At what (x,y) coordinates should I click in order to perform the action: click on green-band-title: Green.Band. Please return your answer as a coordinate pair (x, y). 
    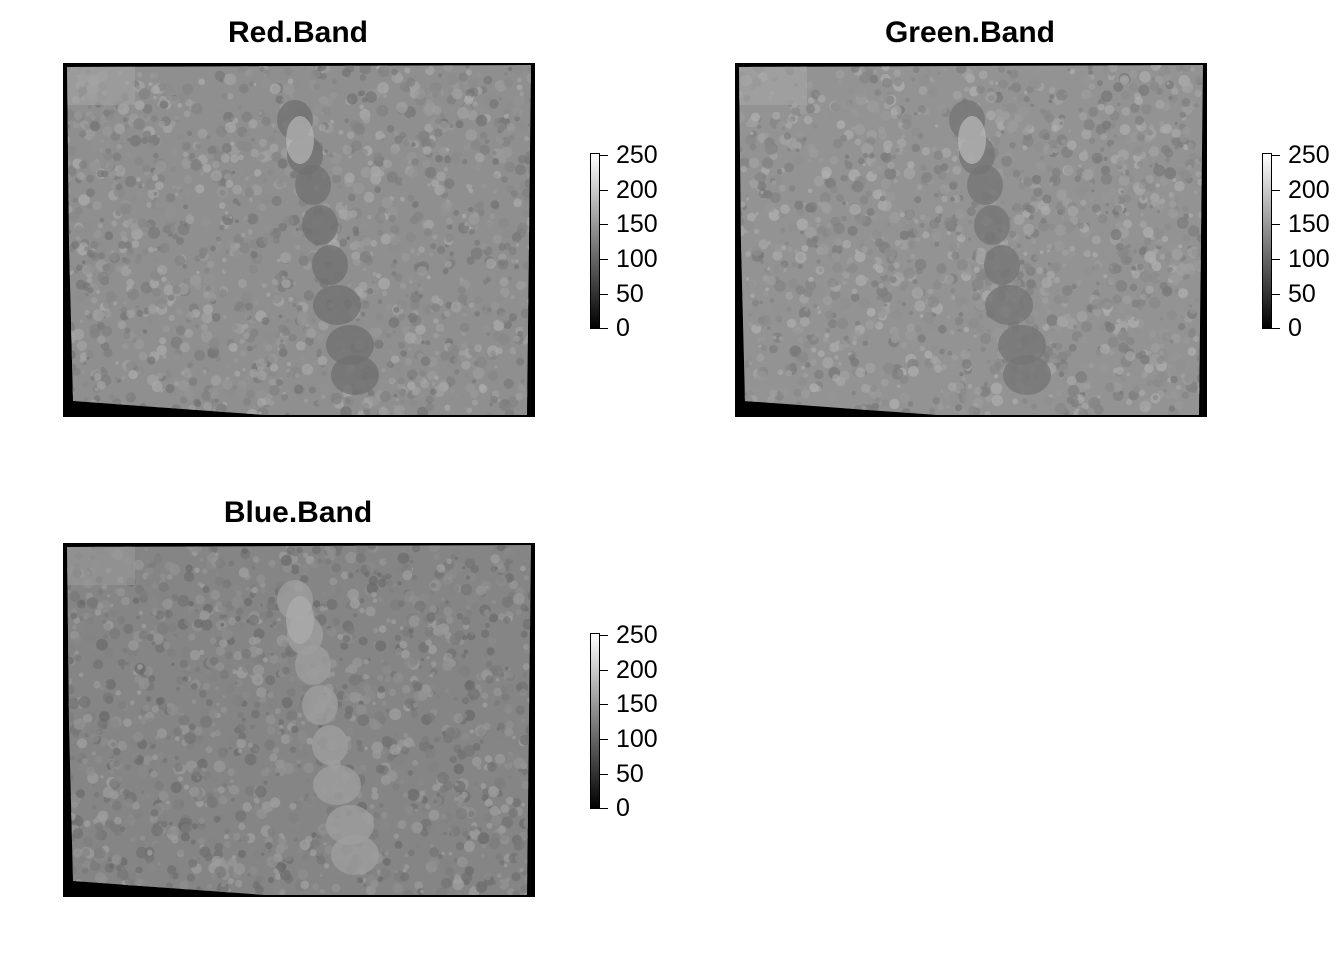
    Looking at the image, I should click on (970, 32).